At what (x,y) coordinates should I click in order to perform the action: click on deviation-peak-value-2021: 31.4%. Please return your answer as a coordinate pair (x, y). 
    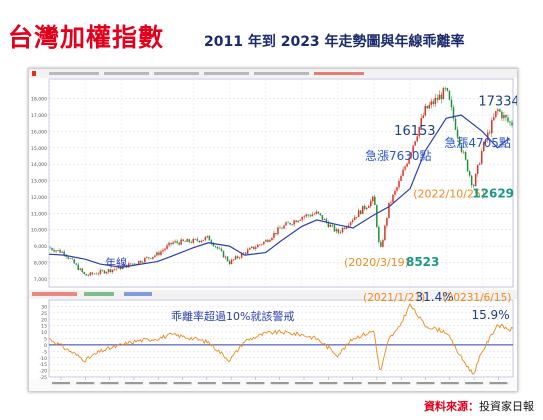
    Looking at the image, I should click on (435, 297).